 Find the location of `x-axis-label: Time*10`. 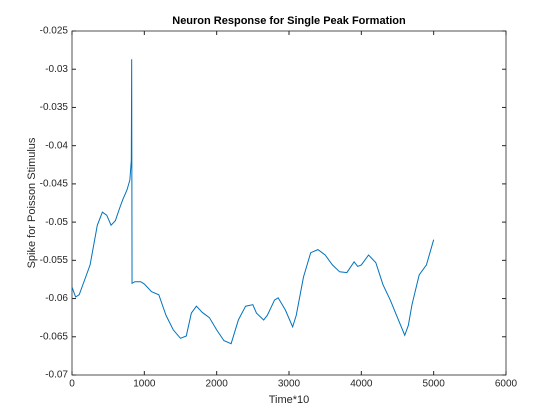

x-axis-label: Time*10 is located at coordinates (289, 400).